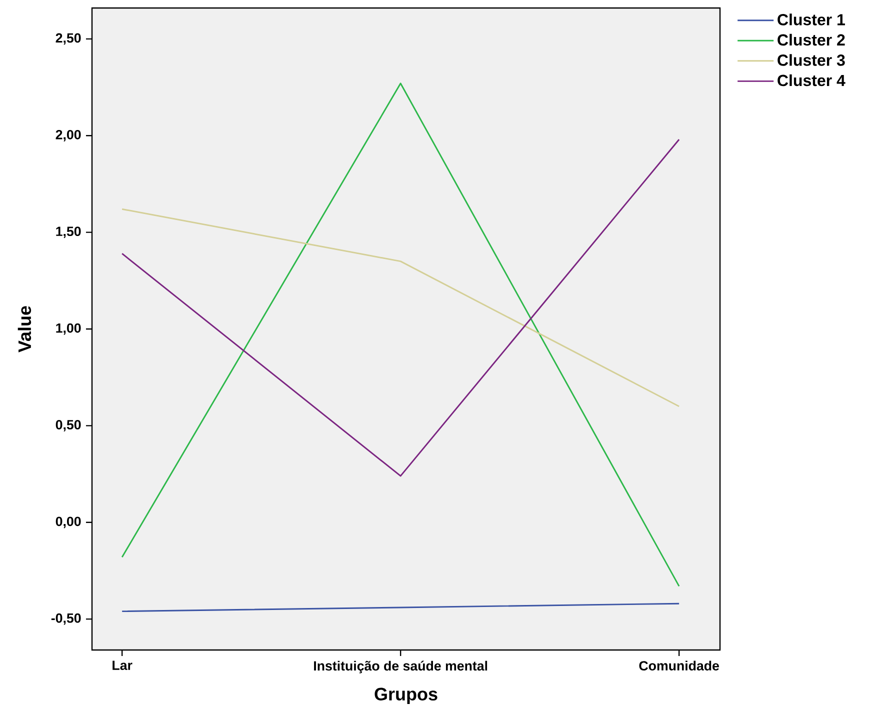  Describe the element at coordinates (679, 665) in the screenshot. I see `x-tick-label: Comunidade` at that location.